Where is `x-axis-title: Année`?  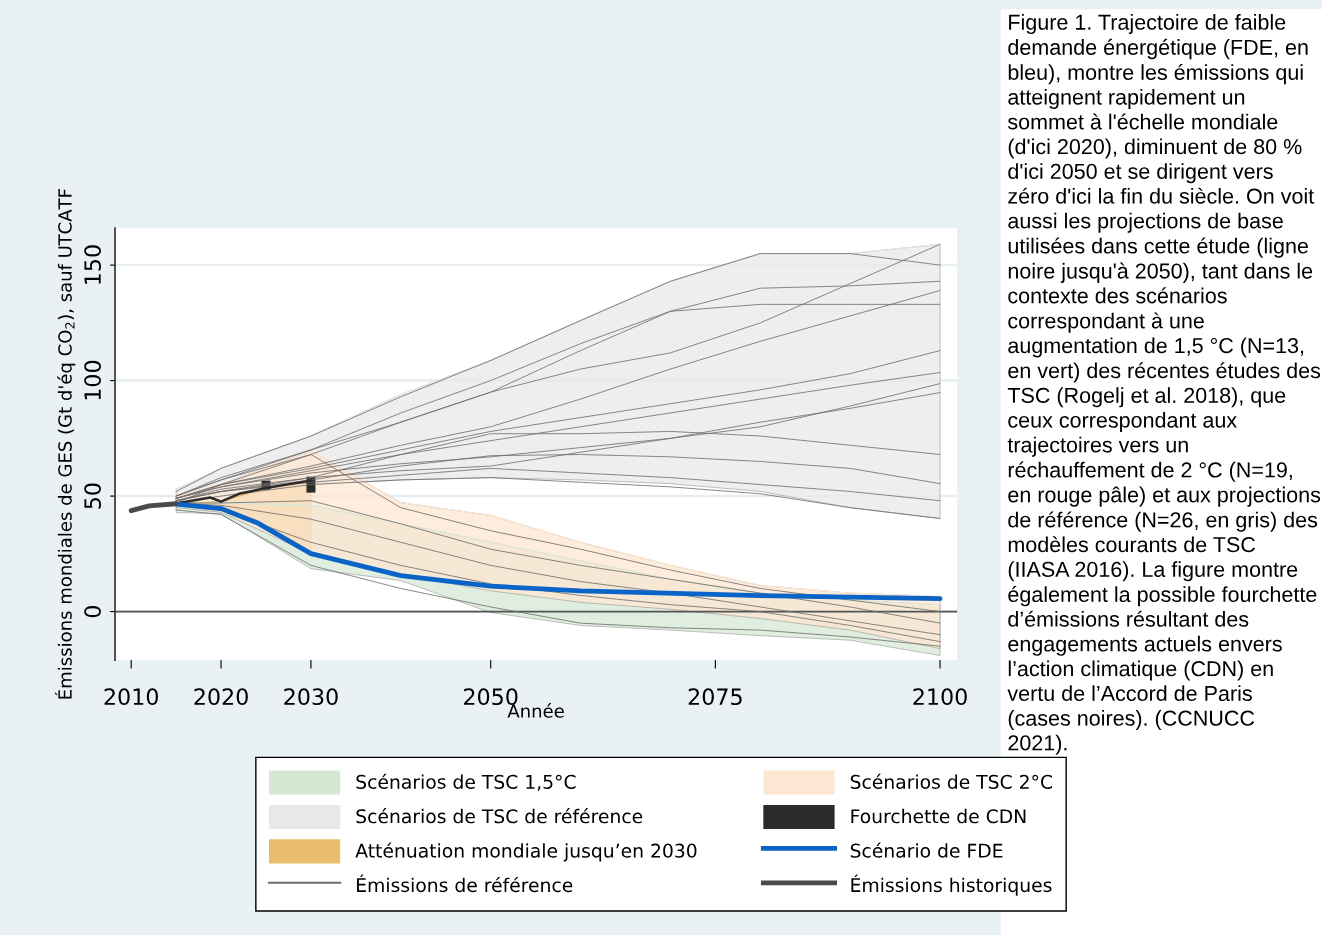
x-axis-title: Année is located at coordinates (535, 710).